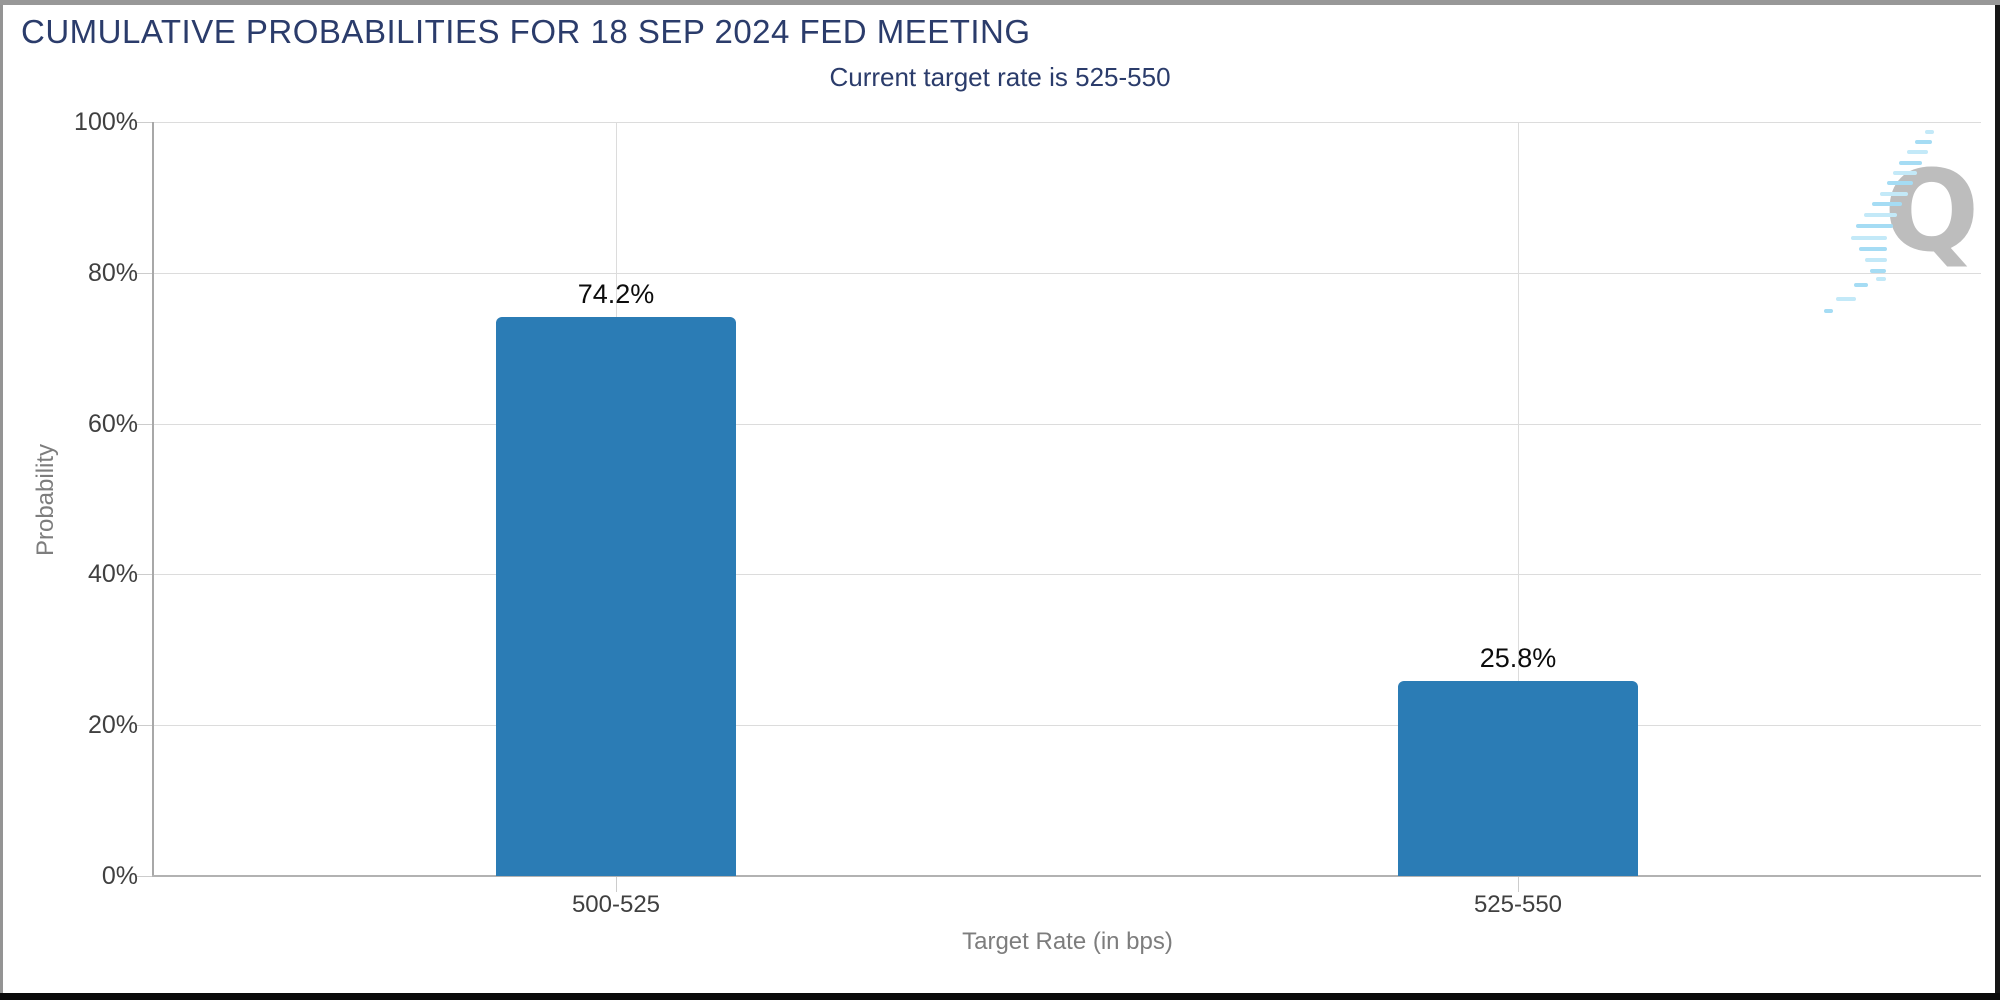 The image size is (2000, 1000). What do you see at coordinates (112, 574) in the screenshot?
I see `y-tick-label-40pct: 40%` at bounding box center [112, 574].